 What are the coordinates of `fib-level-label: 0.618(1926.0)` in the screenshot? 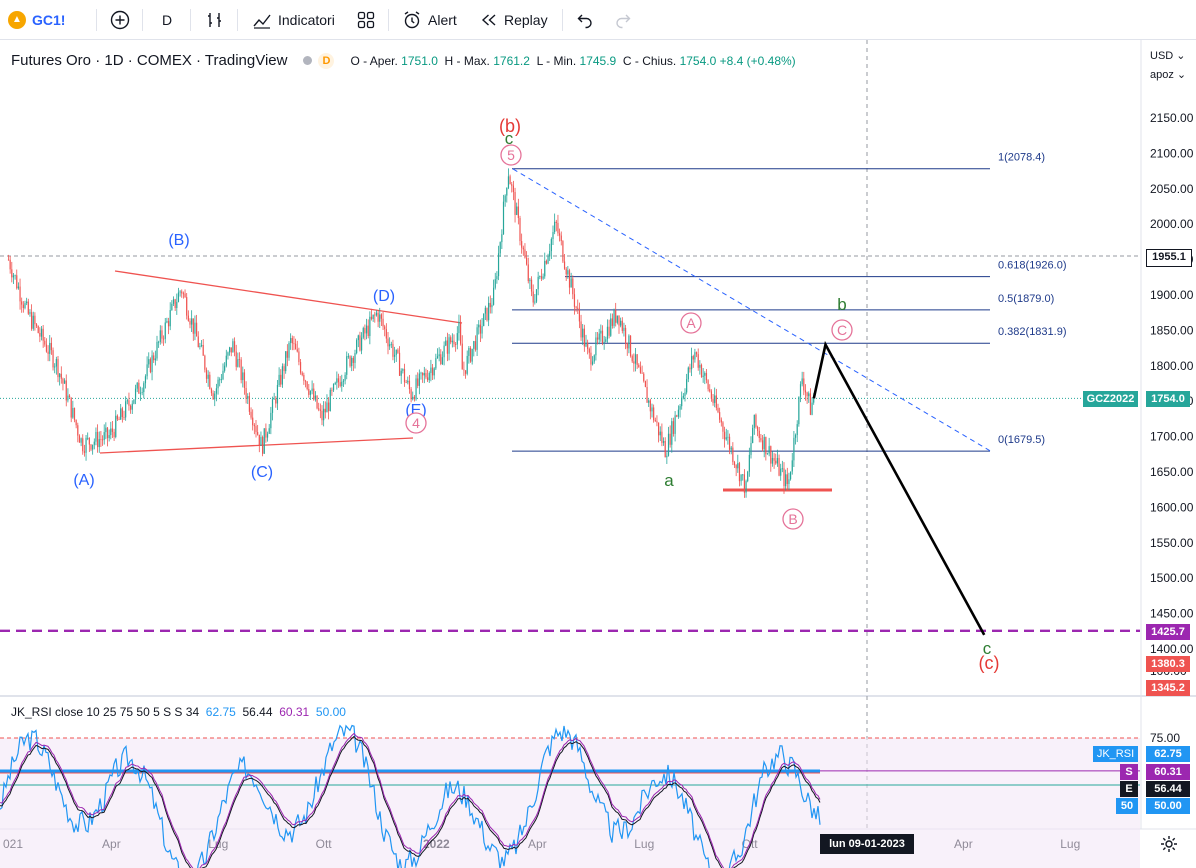 It's located at (1032, 266).